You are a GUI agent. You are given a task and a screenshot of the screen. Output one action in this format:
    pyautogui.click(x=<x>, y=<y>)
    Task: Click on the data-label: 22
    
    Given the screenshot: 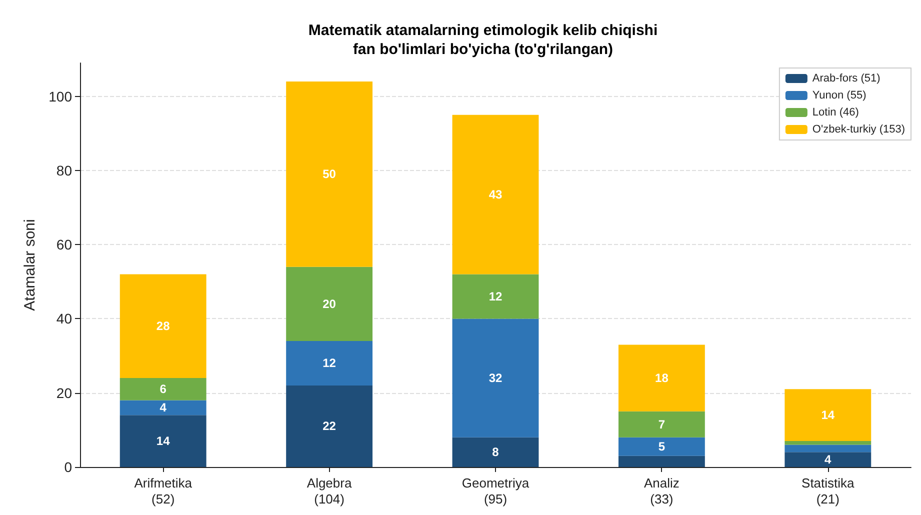 What is the action you would take?
    pyautogui.click(x=329, y=426)
    